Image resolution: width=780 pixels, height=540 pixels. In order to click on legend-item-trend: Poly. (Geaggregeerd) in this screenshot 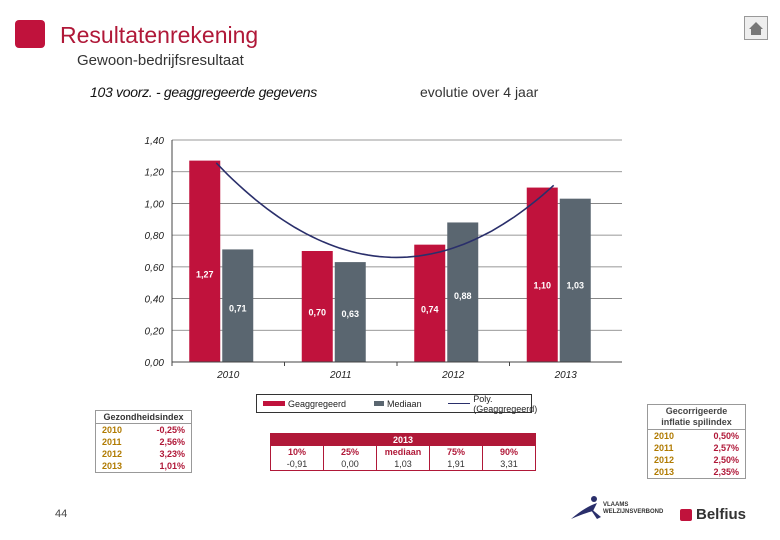, I will do `click(495, 403)`.